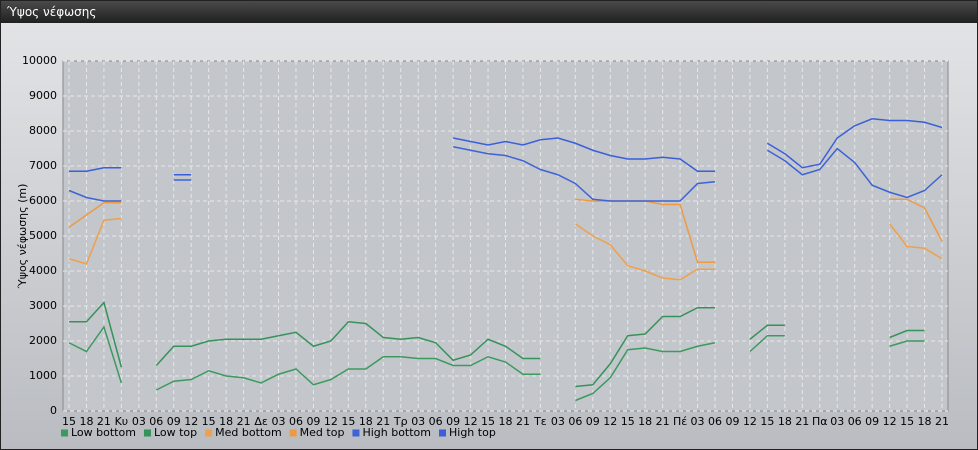 This screenshot has width=978, height=450. What do you see at coordinates (820, 421) in the screenshot?
I see `x-tick-label: Πα` at bounding box center [820, 421].